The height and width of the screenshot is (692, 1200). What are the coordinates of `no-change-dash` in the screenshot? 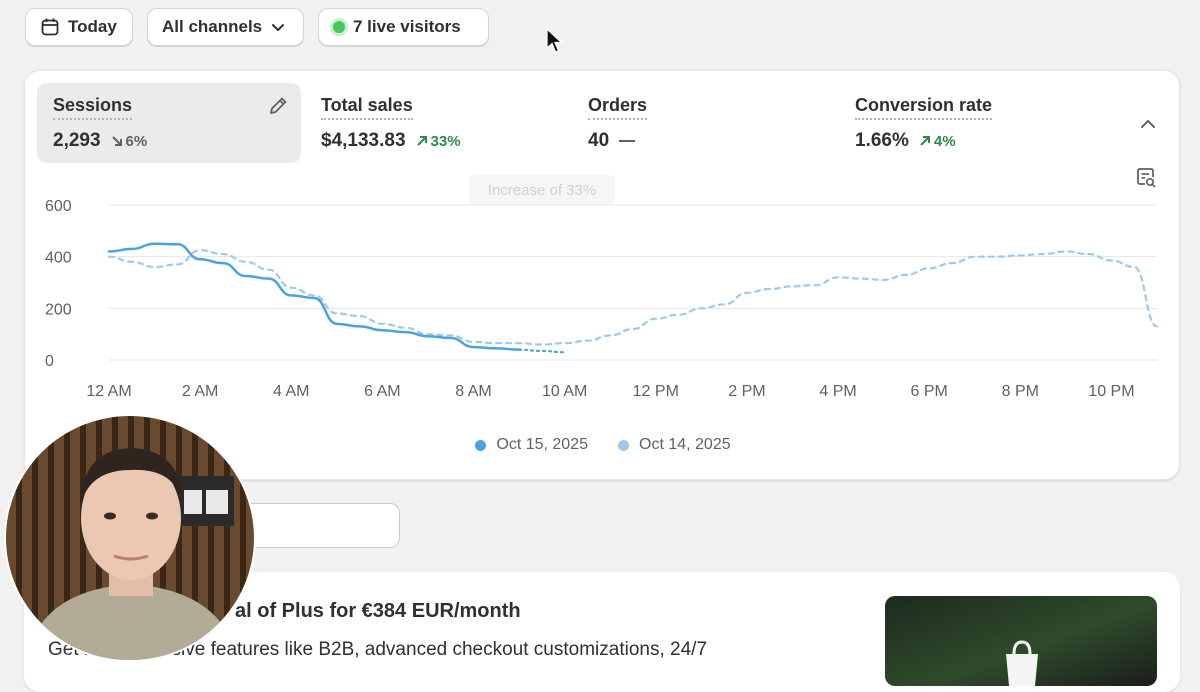 It's located at (627, 141).